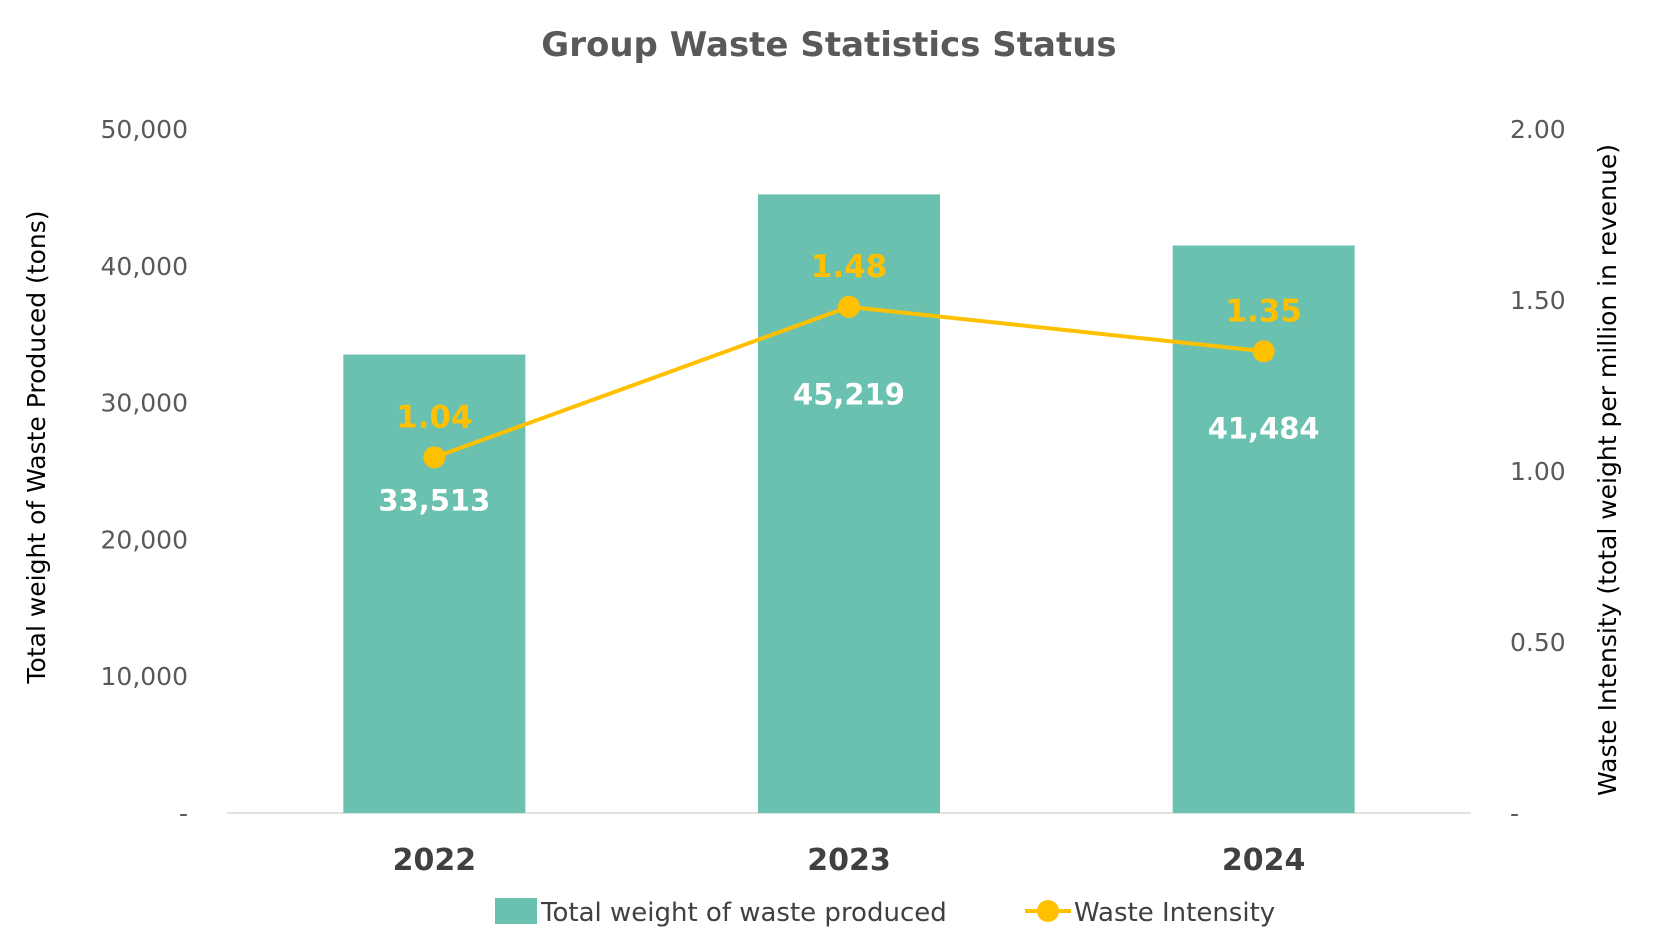 This screenshot has width=1659, height=939. I want to click on y-tick-right: 1.00, so click(1538, 471).